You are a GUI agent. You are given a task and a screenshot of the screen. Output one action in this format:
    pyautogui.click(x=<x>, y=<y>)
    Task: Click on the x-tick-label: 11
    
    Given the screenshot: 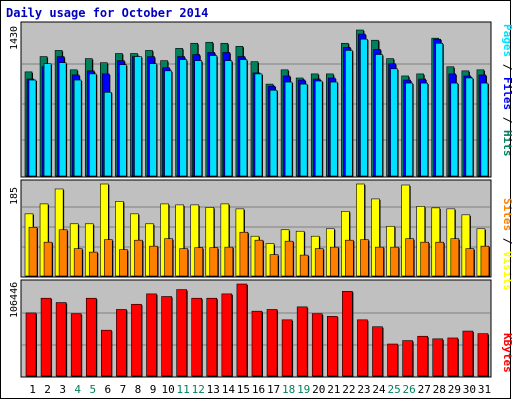 What is the action you would take?
    pyautogui.click(x=183, y=389)
    